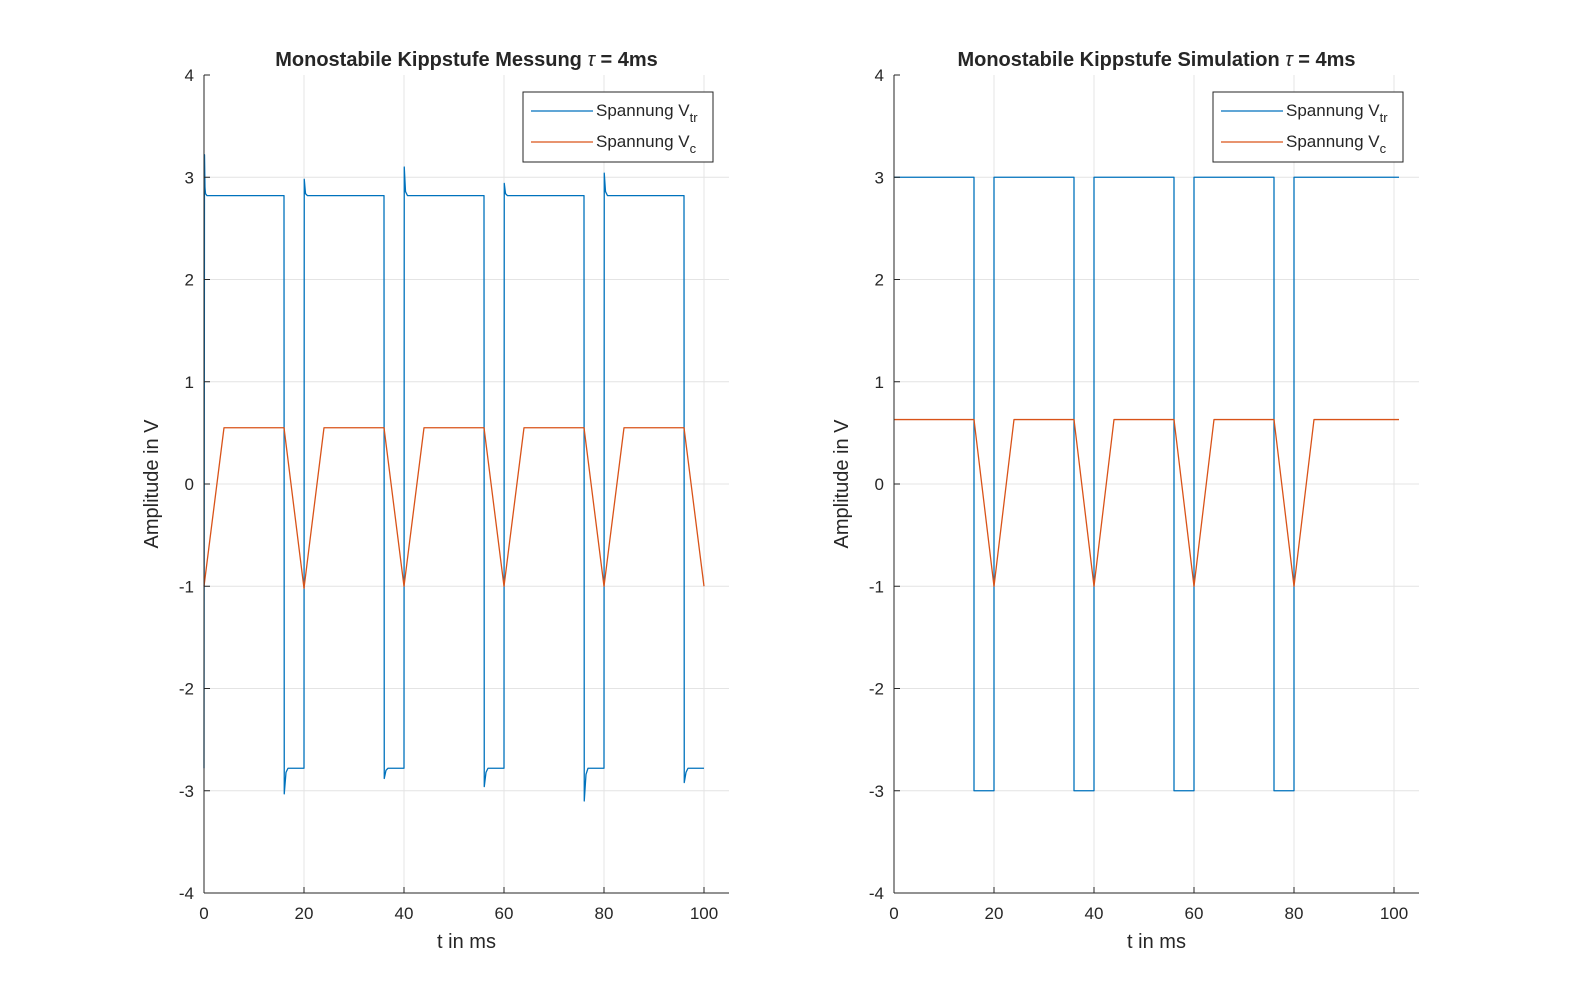  What do you see at coordinates (466, 60) in the screenshot?
I see `plot-title: Monostabile Kippstufe Messung τ = 4ms` at bounding box center [466, 60].